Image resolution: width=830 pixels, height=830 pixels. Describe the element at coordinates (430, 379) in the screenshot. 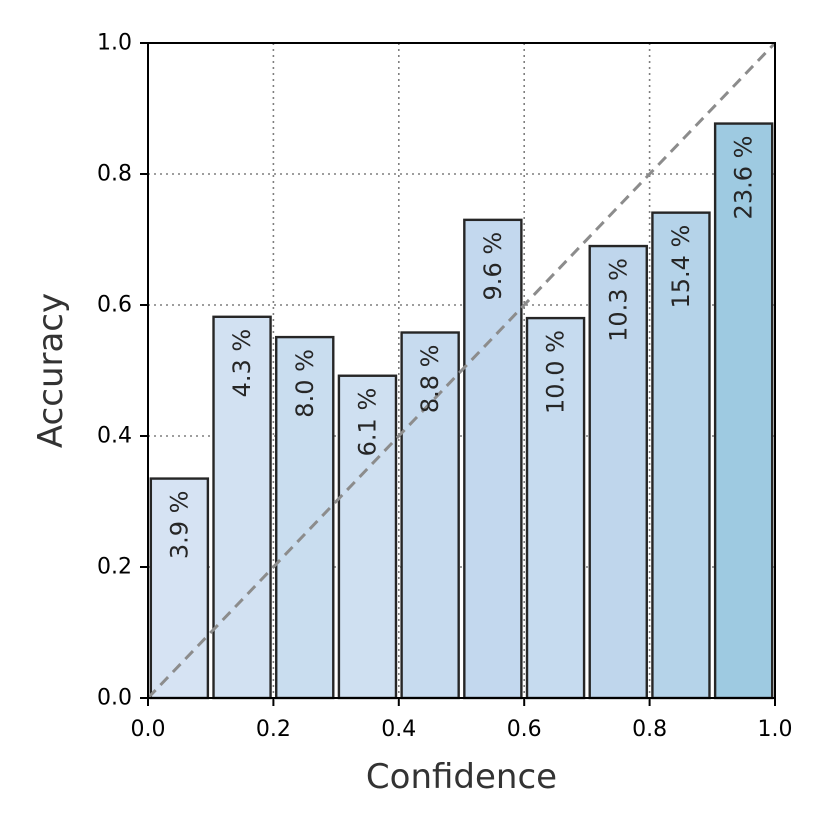

I see `bar-label-5: 8.8 %` at that location.